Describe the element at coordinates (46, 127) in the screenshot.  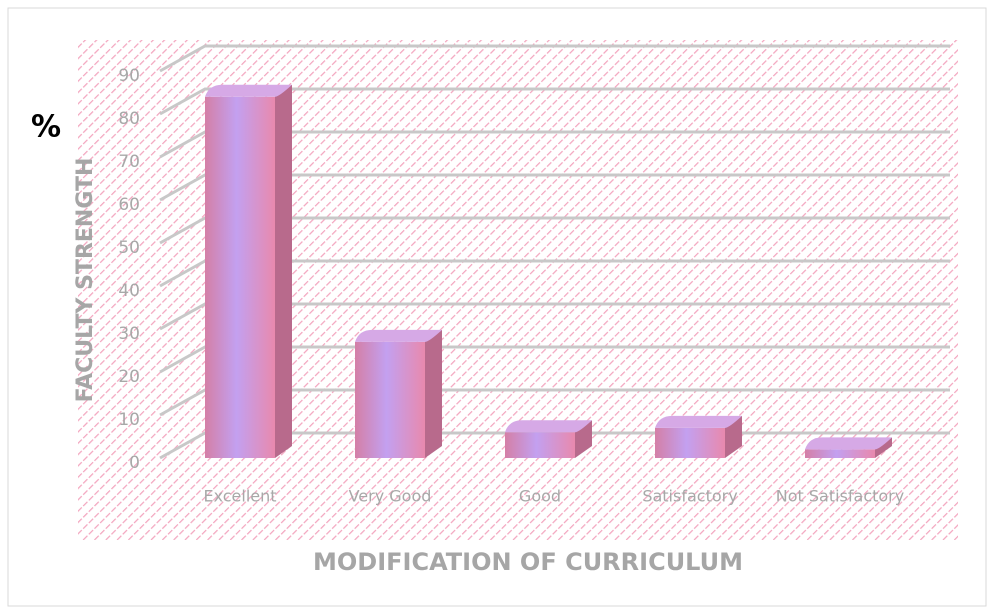
I see `annotation: %` at that location.